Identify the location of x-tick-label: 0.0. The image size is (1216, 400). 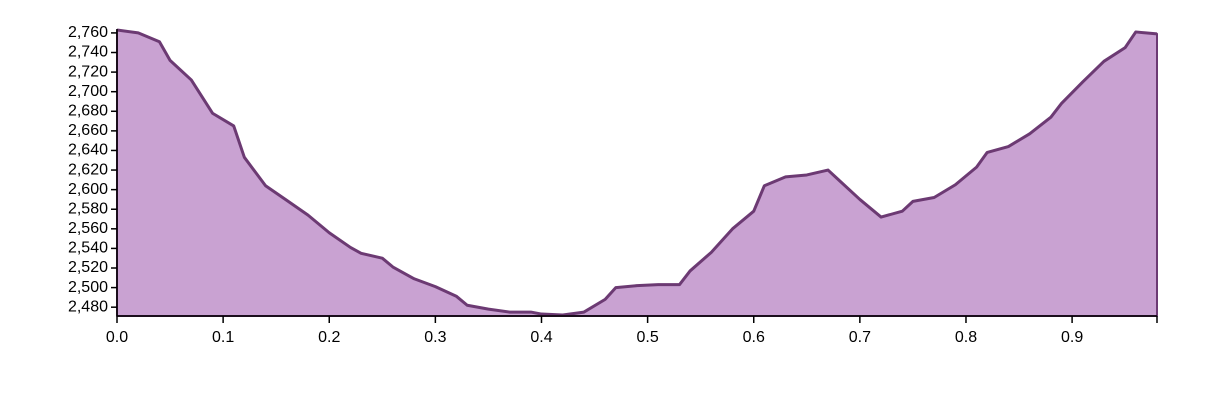
(117, 337).